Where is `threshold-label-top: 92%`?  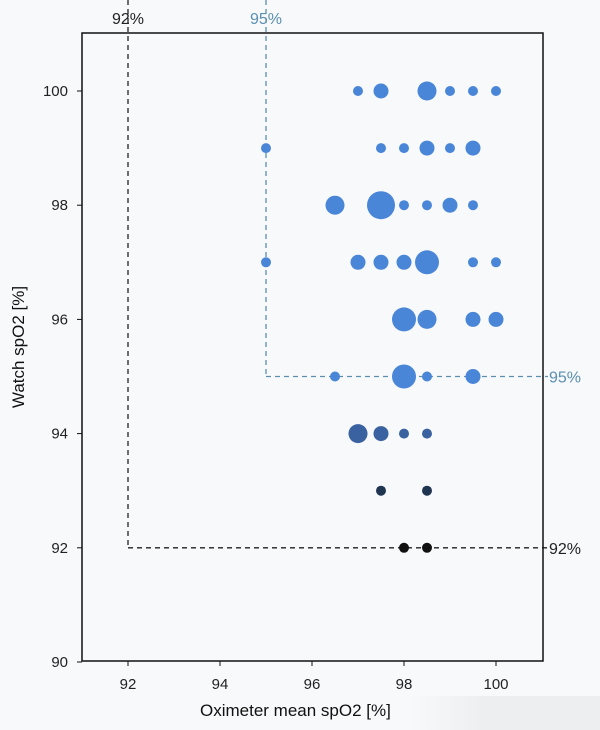 threshold-label-top: 92% is located at coordinates (128, 19).